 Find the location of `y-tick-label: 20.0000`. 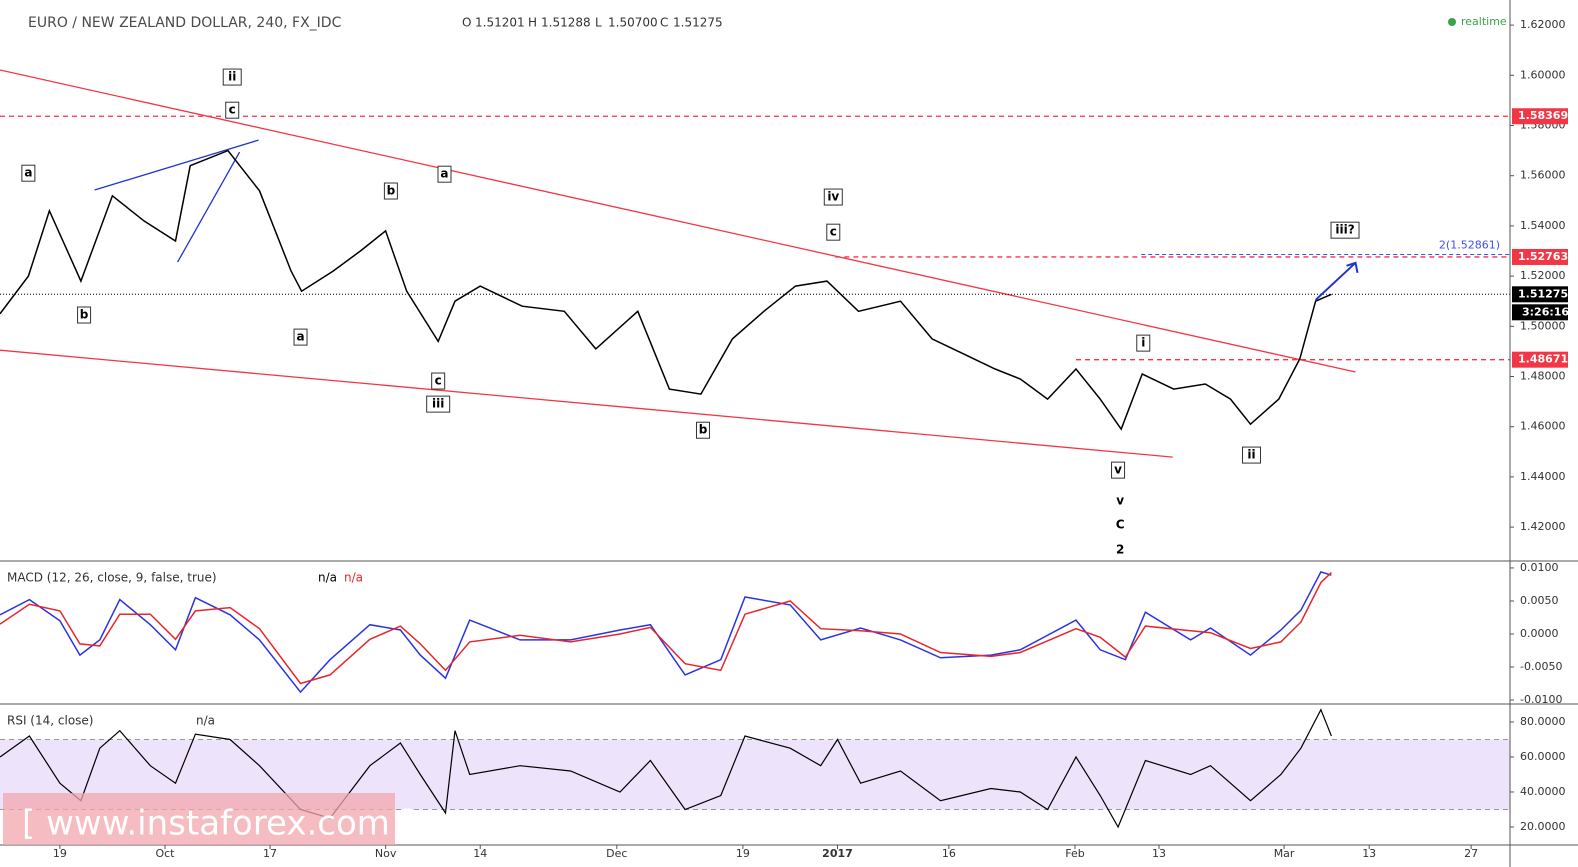

y-tick-label: 20.0000 is located at coordinates (1543, 826).